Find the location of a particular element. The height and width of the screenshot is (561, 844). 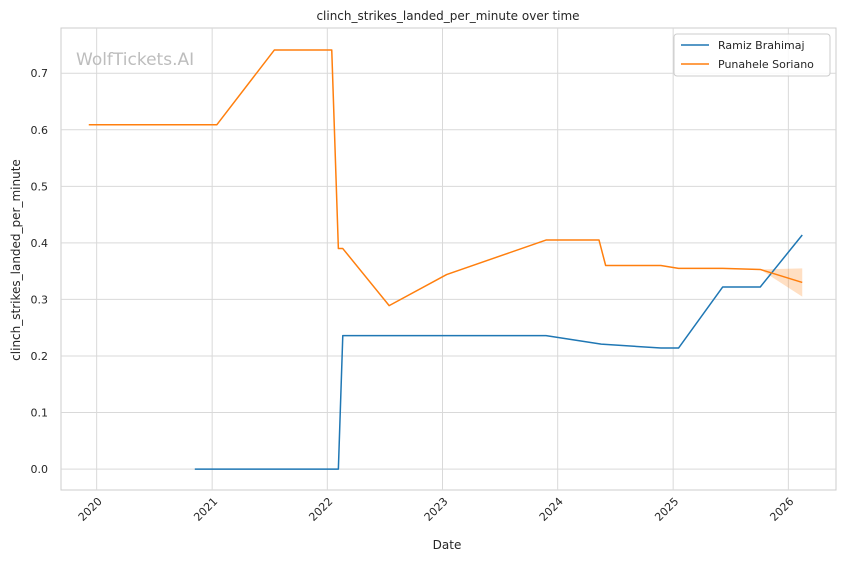

legend: Ramiz Brahimaj Punahele Soriano is located at coordinates (752, 55).